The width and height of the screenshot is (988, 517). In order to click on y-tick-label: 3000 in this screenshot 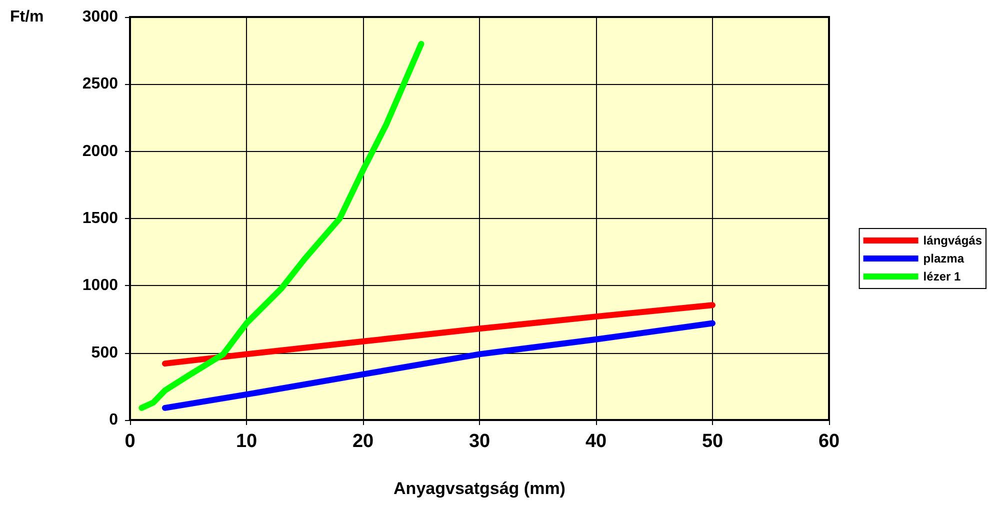, I will do `click(100, 17)`.